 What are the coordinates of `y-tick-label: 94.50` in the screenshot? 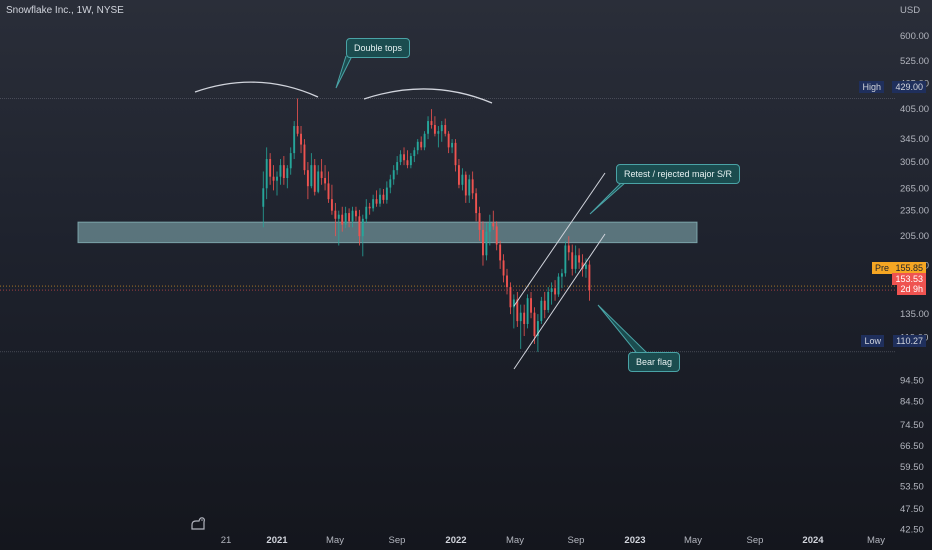 It's located at (912, 381).